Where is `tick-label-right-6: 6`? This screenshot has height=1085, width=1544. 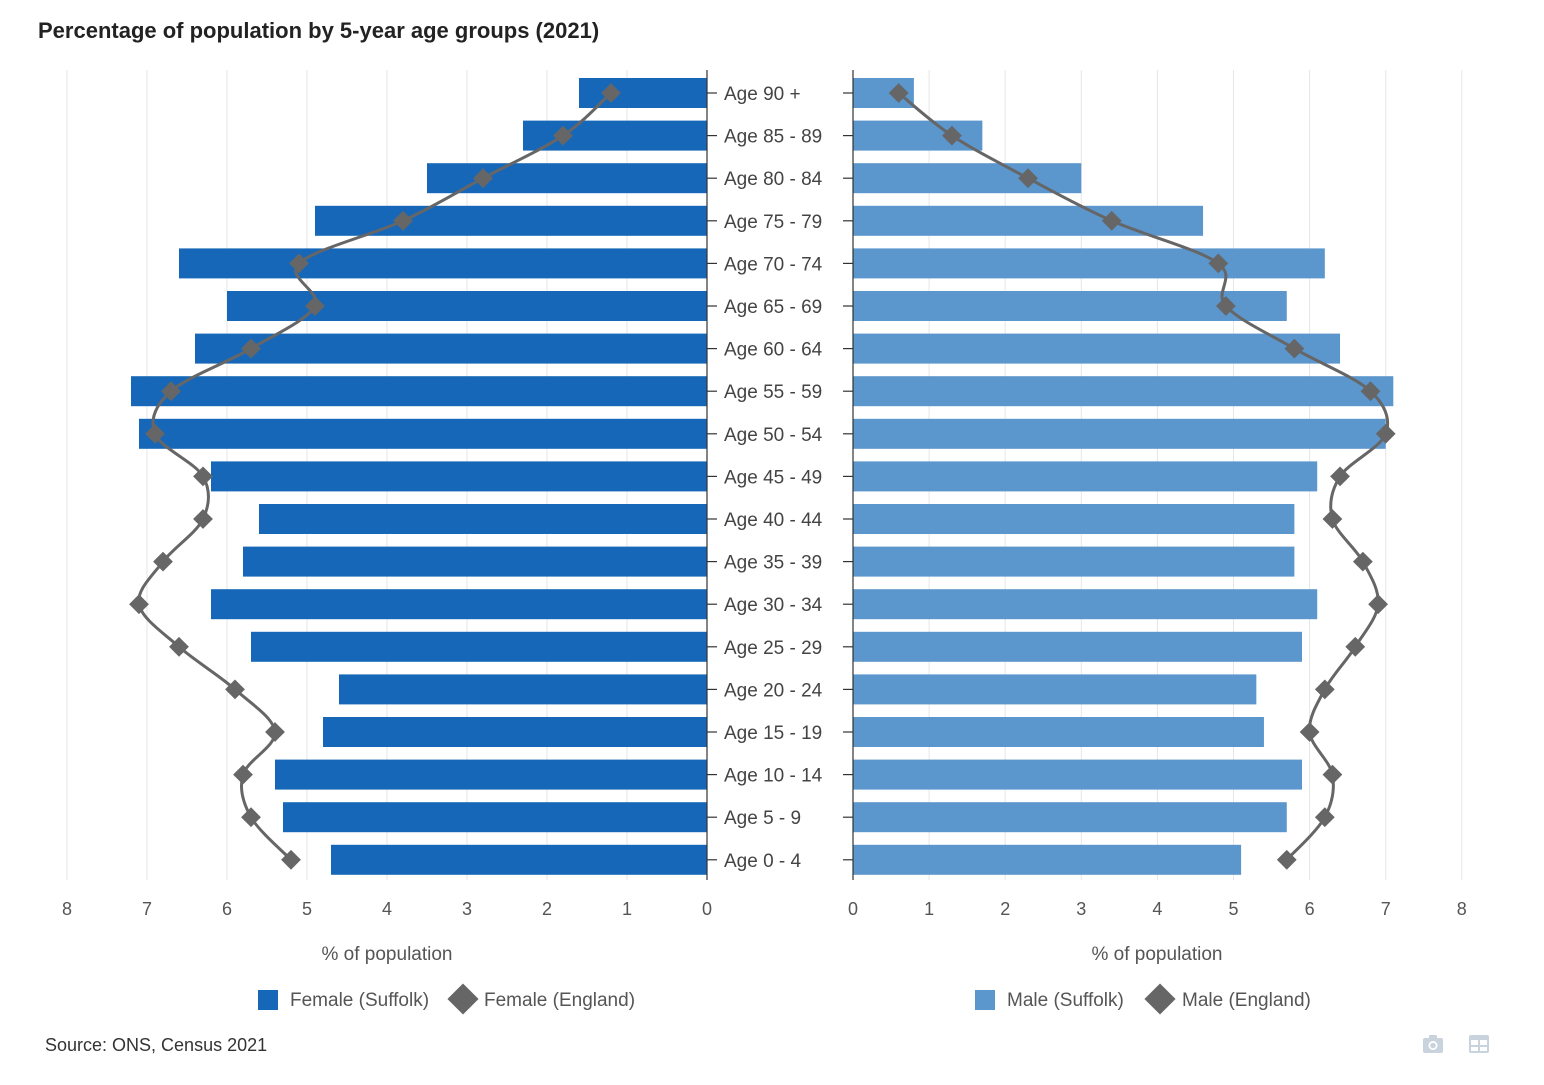
tick-label-right-6: 6 is located at coordinates (1310, 909).